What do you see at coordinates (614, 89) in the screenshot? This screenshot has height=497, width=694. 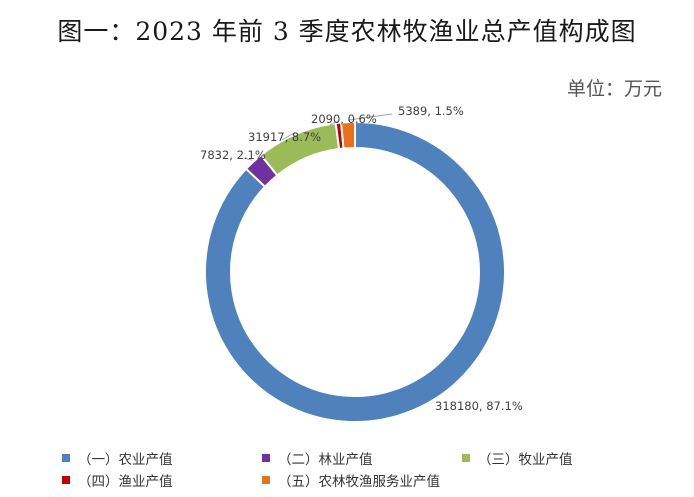 I see `unit-label: 单位：万元` at bounding box center [614, 89].